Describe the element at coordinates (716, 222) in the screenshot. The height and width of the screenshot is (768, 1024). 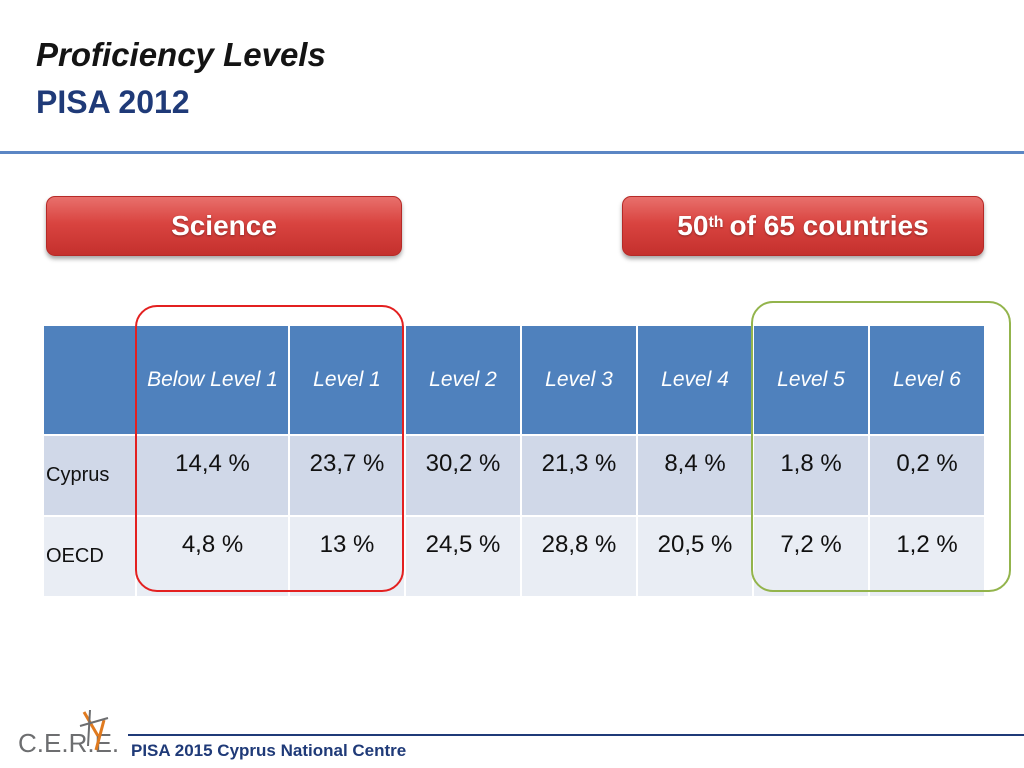
I see `rank-suffix: th` at that location.